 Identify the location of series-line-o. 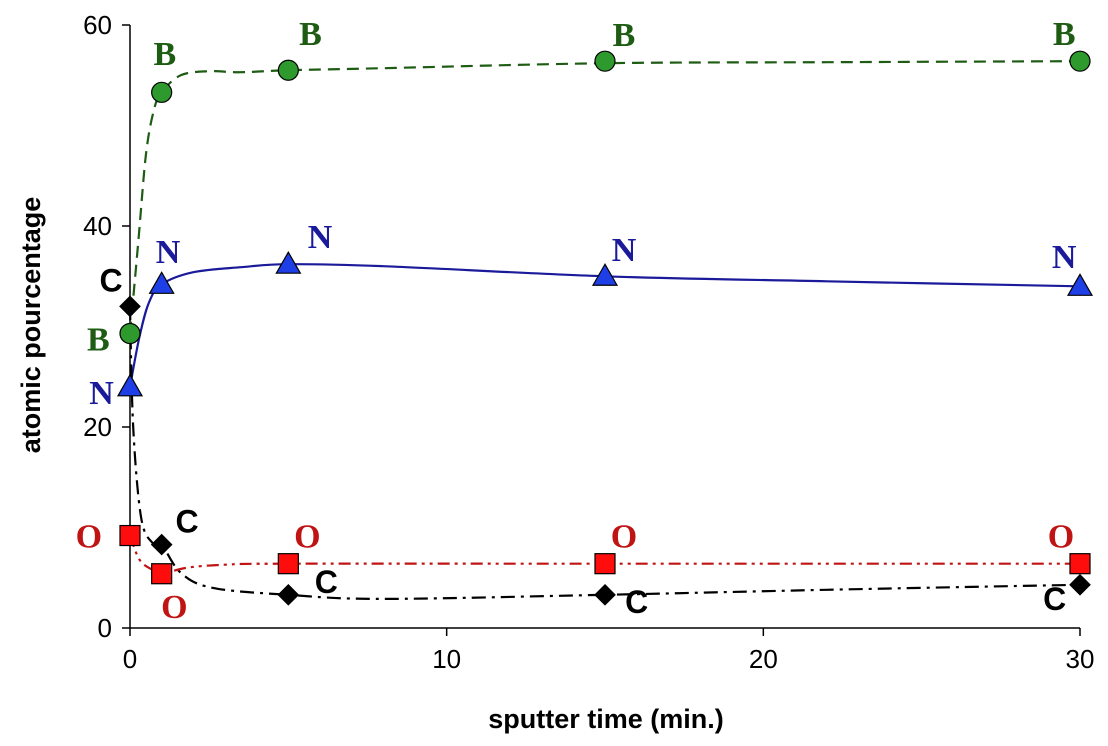
(604, 555).